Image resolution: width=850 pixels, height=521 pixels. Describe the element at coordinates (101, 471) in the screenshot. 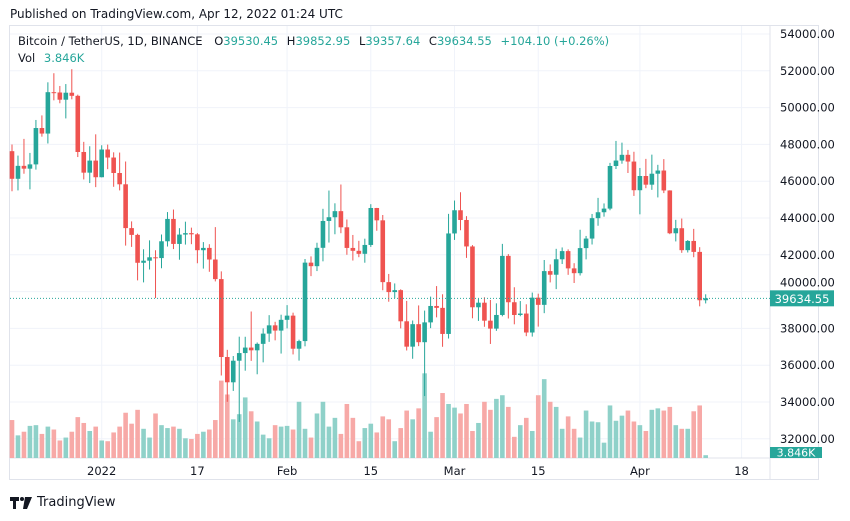

I see `x-tick-label: 2022` at that location.